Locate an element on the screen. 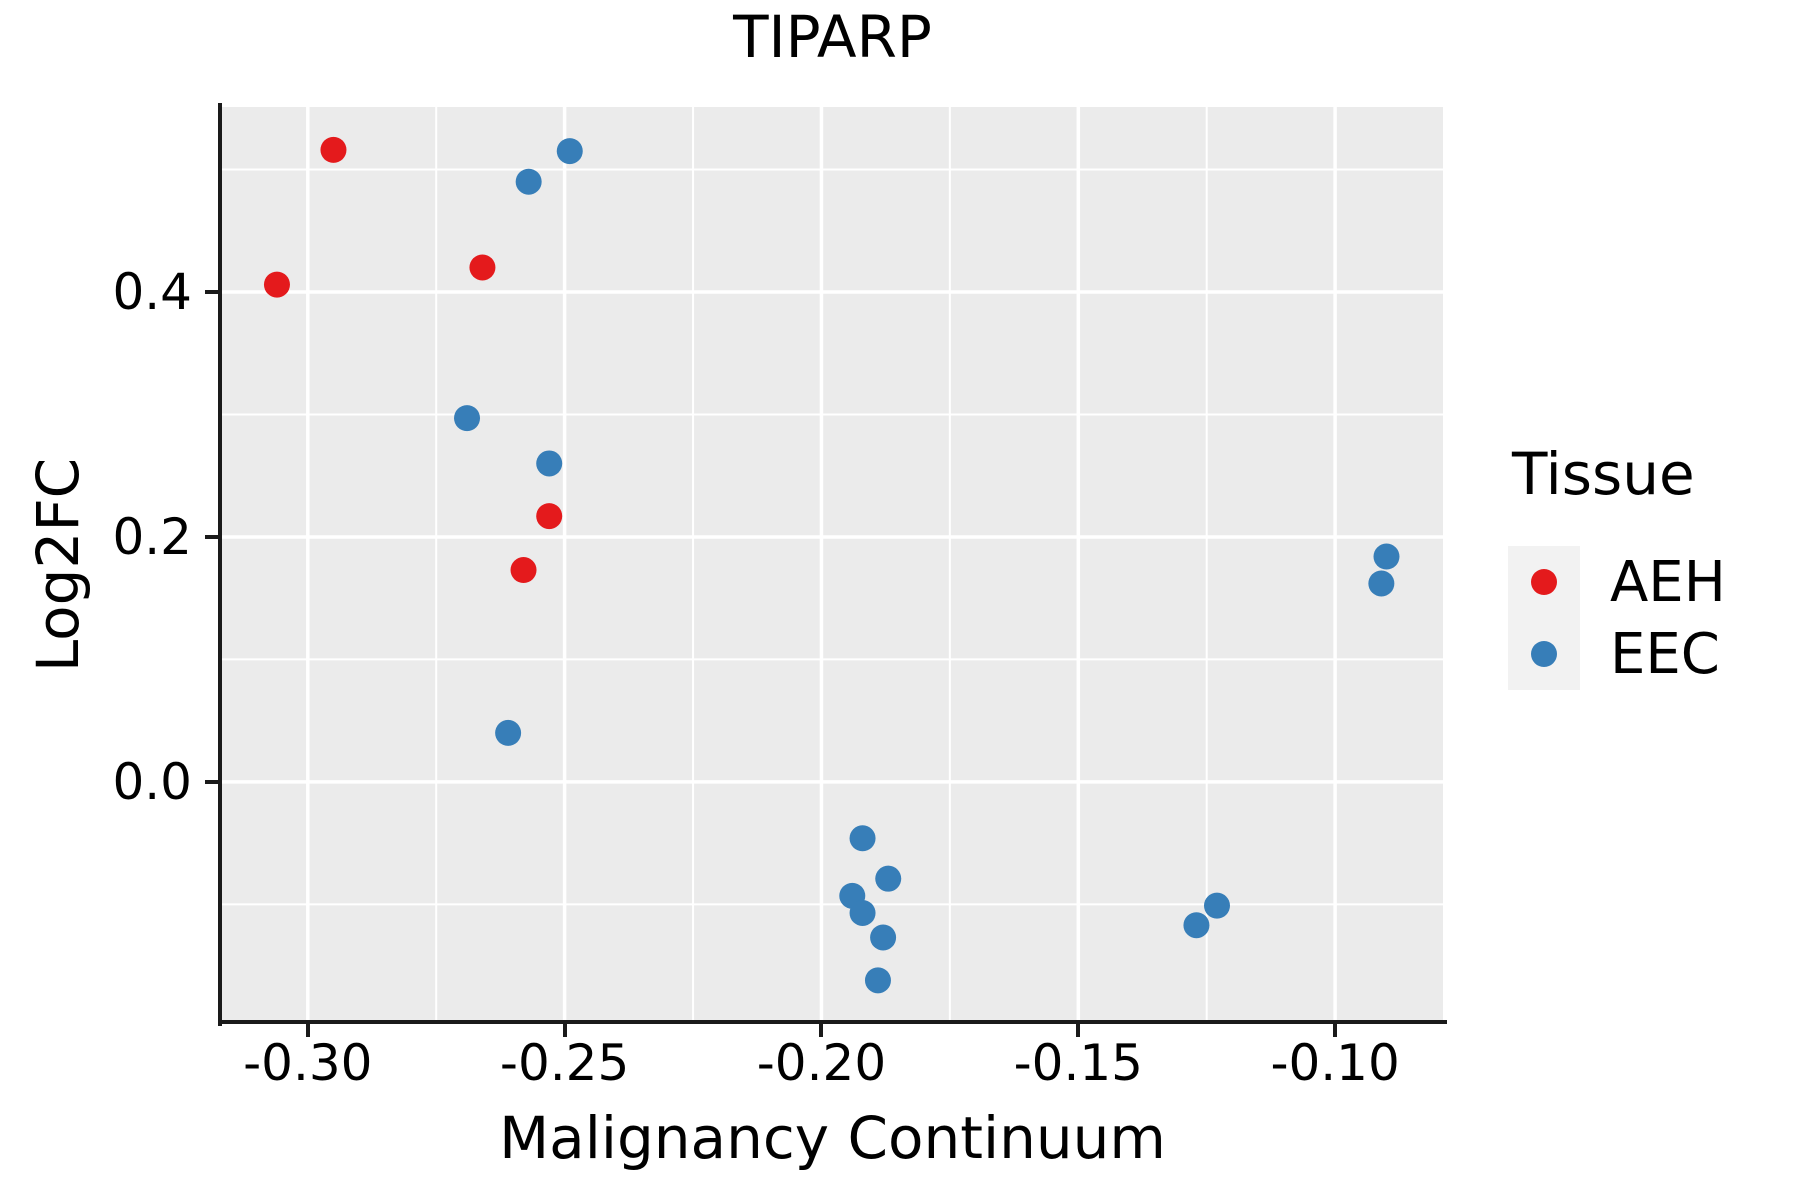 Image resolution: width=1800 pixels, height=1200 pixels. x-axis-title: Malignancy Continuum is located at coordinates (832, 1138).